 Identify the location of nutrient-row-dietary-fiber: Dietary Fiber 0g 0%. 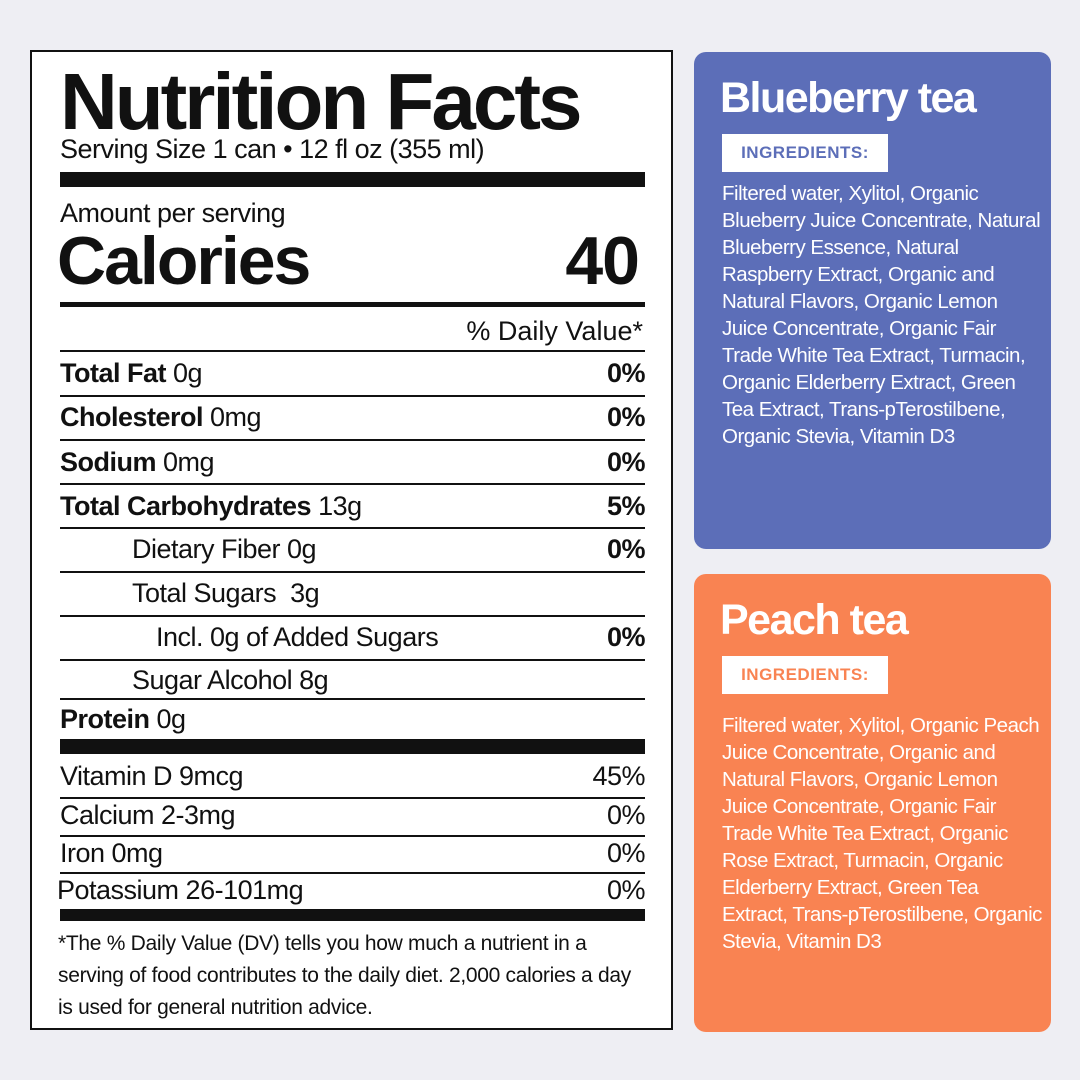
(353, 549).